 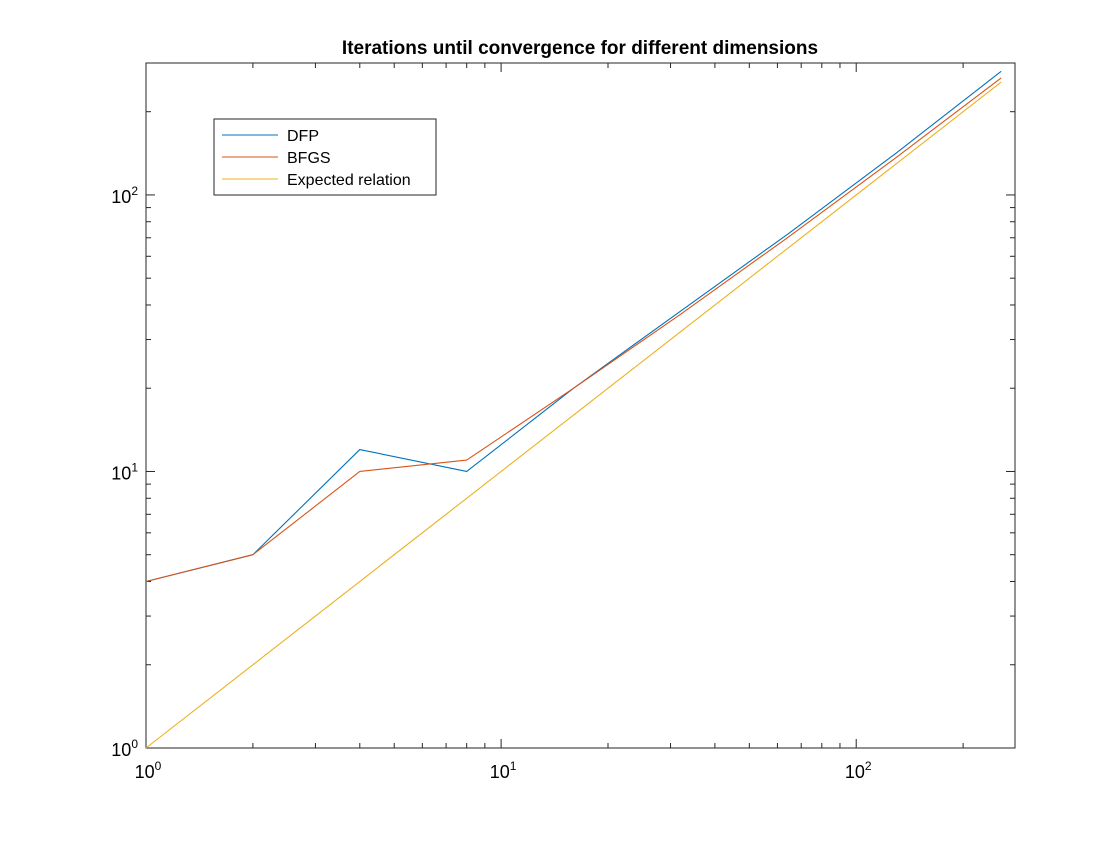 I want to click on x-tick-label: 10², so click(x=858, y=770).